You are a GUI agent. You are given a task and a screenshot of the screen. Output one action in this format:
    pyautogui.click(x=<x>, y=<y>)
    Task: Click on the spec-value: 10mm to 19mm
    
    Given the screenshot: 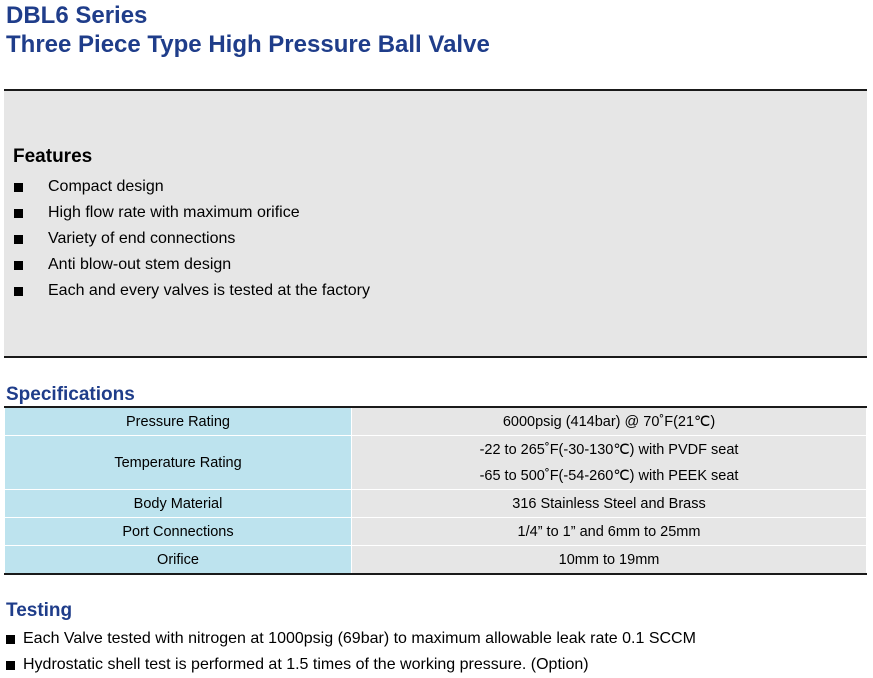 What is the action you would take?
    pyautogui.click(x=609, y=560)
    